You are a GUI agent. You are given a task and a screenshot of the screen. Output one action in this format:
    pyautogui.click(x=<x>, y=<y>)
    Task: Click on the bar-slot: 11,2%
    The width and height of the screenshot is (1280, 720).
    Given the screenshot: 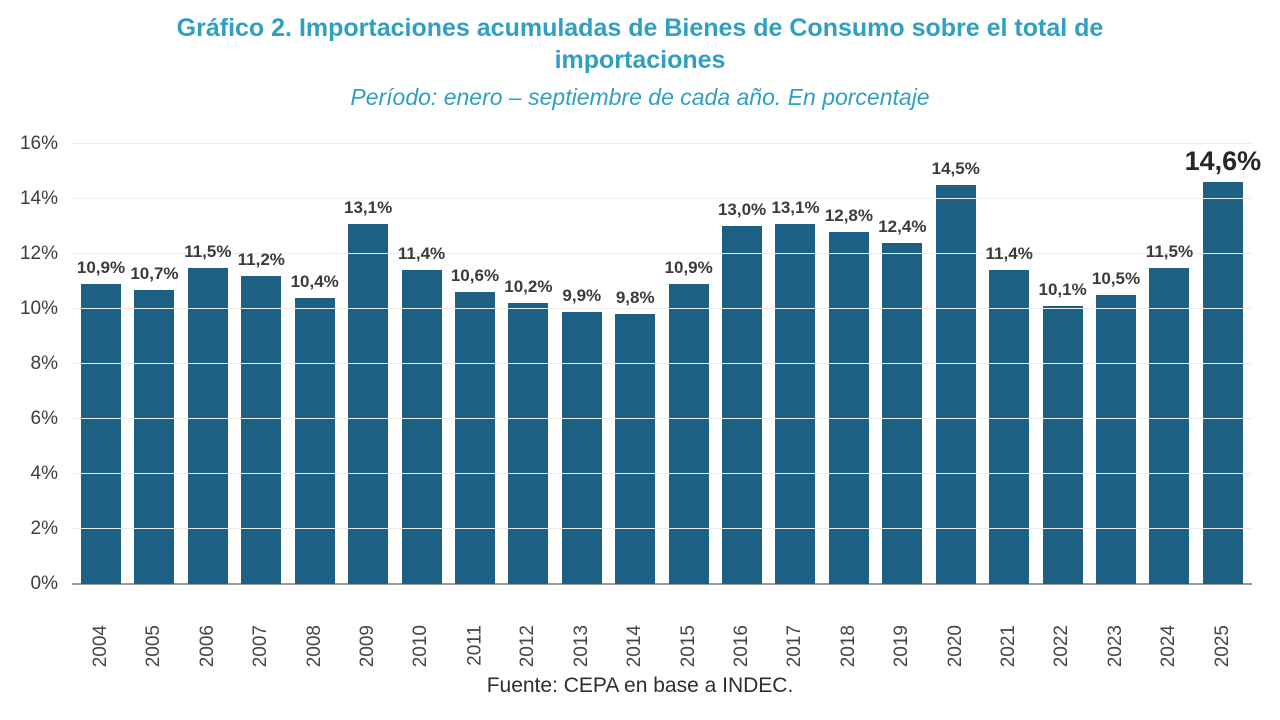 What is the action you would take?
    pyautogui.click(x=261, y=364)
    